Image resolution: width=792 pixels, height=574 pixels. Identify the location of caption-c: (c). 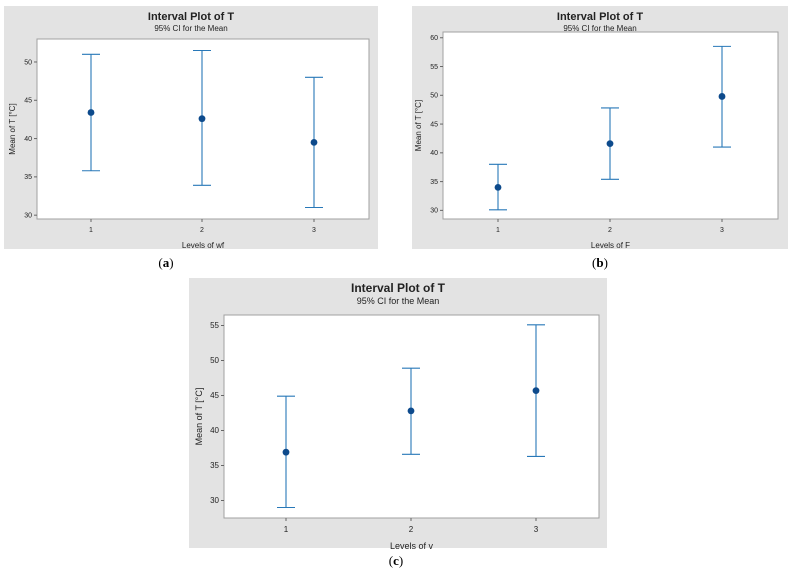
(396, 560).